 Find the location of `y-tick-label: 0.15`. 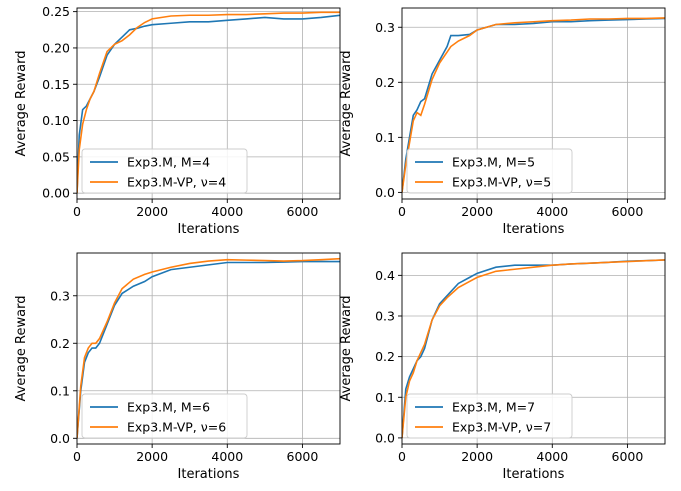

y-tick-label: 0.15 is located at coordinates (56, 84).